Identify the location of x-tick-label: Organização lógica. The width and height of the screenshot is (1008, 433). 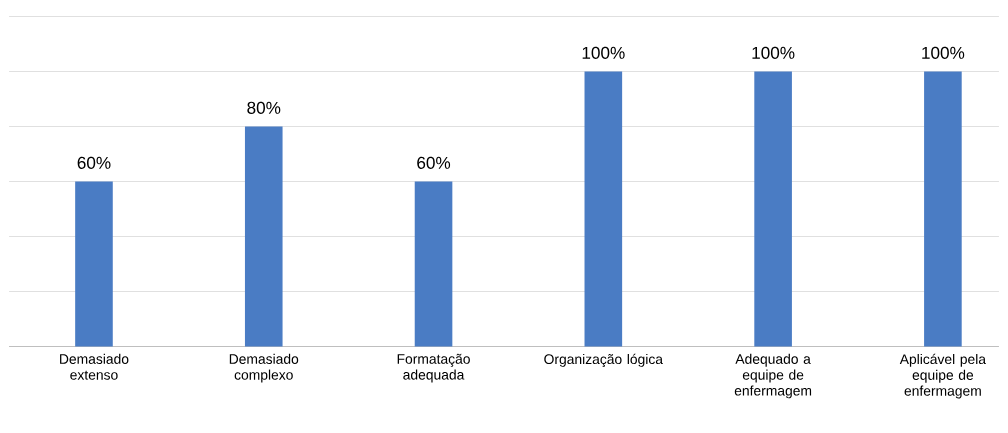
(603, 360).